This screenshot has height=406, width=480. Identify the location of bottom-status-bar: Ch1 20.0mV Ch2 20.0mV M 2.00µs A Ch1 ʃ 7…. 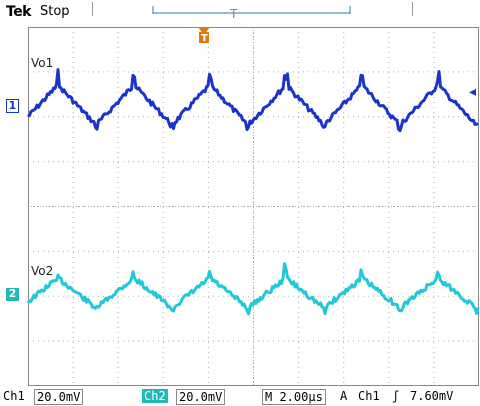
(240, 396).